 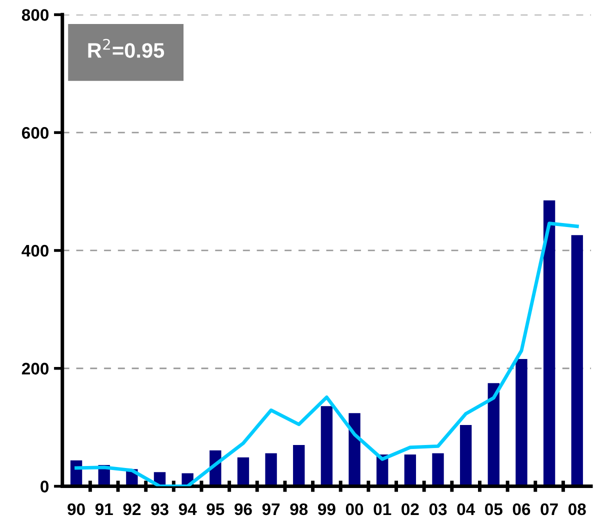 What do you see at coordinates (215, 509) in the screenshot?
I see `x-tick-label: 95` at bounding box center [215, 509].